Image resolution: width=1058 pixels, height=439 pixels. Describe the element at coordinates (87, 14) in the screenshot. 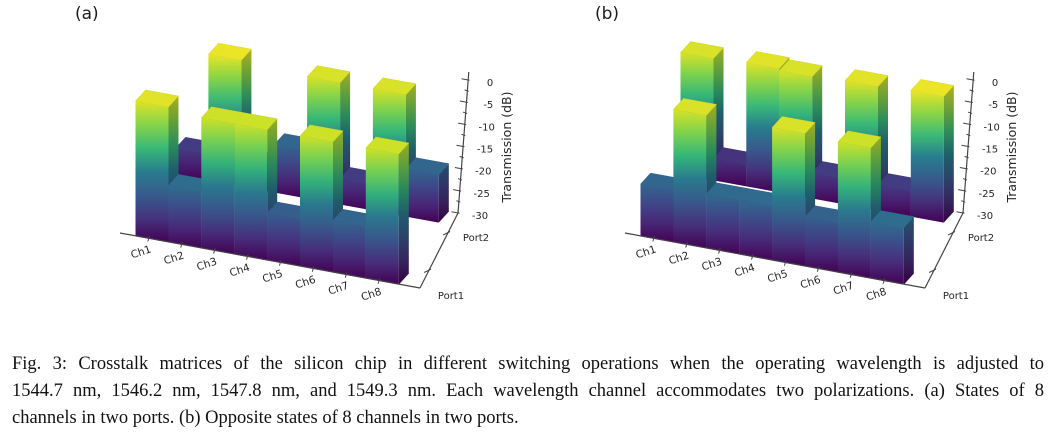

I see `panel-label-a: (a)` at that location.